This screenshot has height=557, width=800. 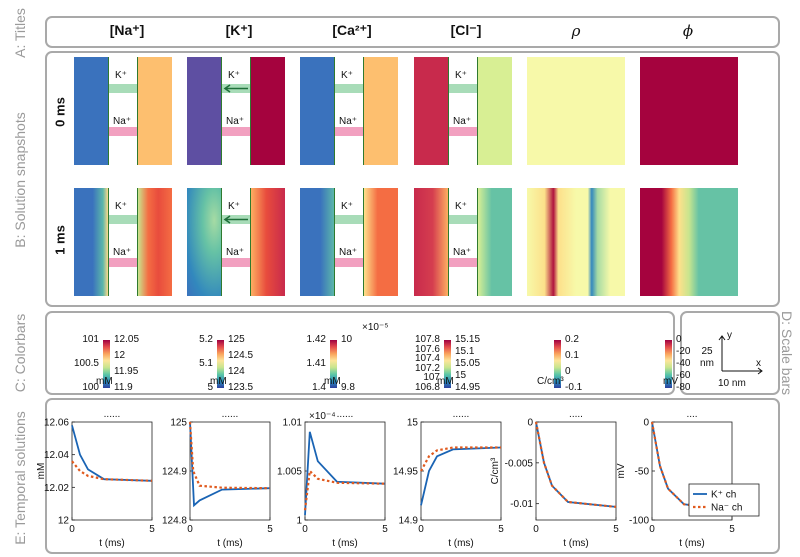 I want to click on title-k: [K⁺], so click(x=239, y=30).